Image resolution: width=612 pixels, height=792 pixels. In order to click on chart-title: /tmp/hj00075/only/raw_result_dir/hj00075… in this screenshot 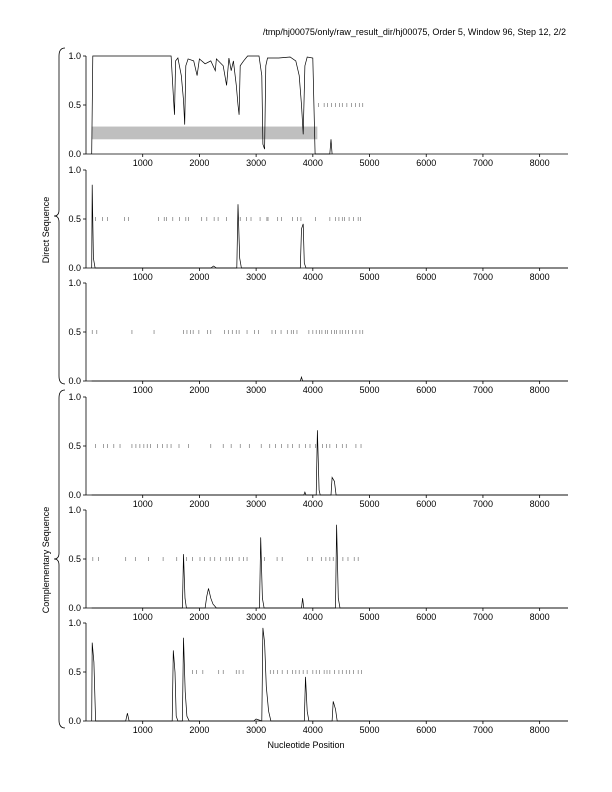, I will do `click(414, 32)`.